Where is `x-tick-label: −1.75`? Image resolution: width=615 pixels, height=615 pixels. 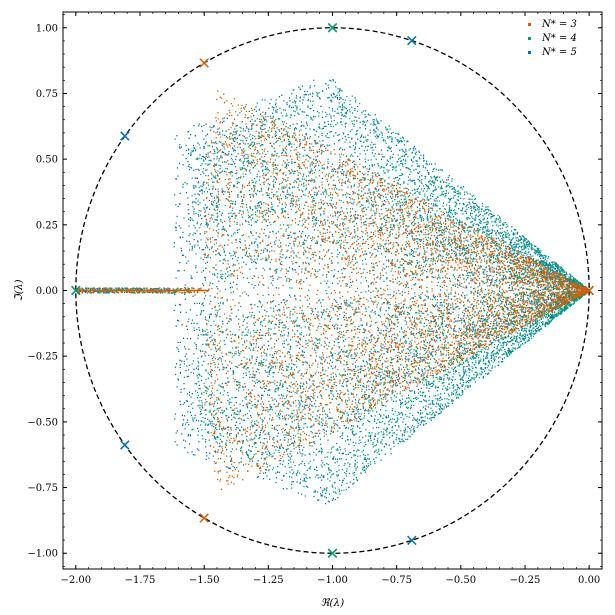
x-tick-label: −1.75 is located at coordinates (140, 580).